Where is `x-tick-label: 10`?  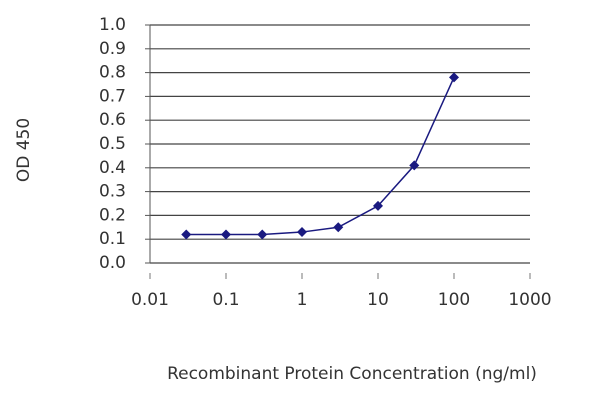
x-tick-label: 10 is located at coordinates (378, 300).